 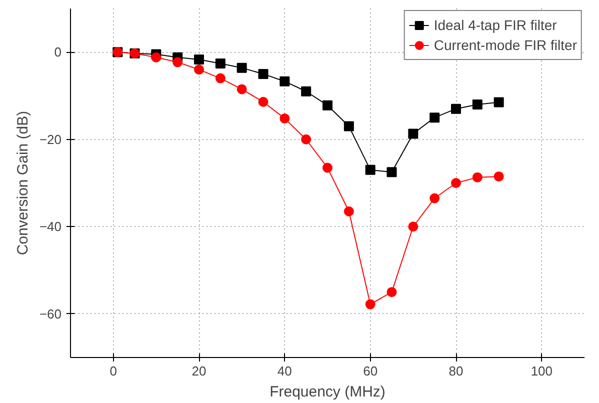 What do you see at coordinates (370, 371) in the screenshot?
I see `x-tick-label: 60` at bounding box center [370, 371].